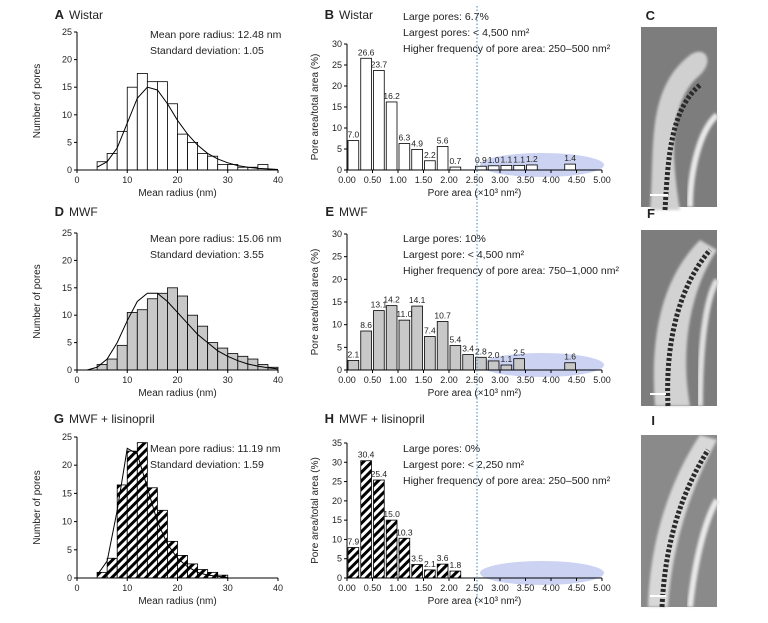 The height and width of the screenshot is (623, 768). Describe the element at coordinates (444, 239) in the screenshot. I see `annotation: Large pores: 10%` at that location.